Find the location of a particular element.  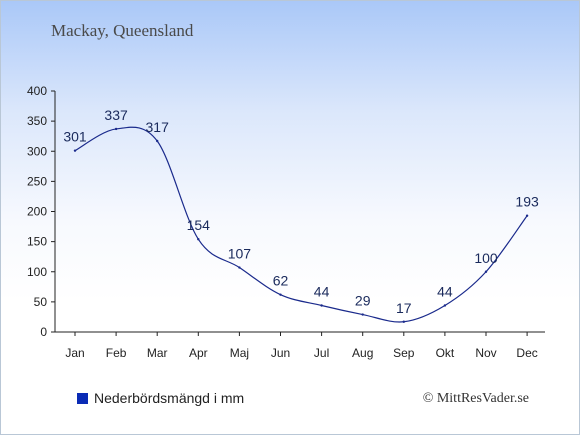

chart-title: Mackay, Queensland is located at coordinates (122, 30).